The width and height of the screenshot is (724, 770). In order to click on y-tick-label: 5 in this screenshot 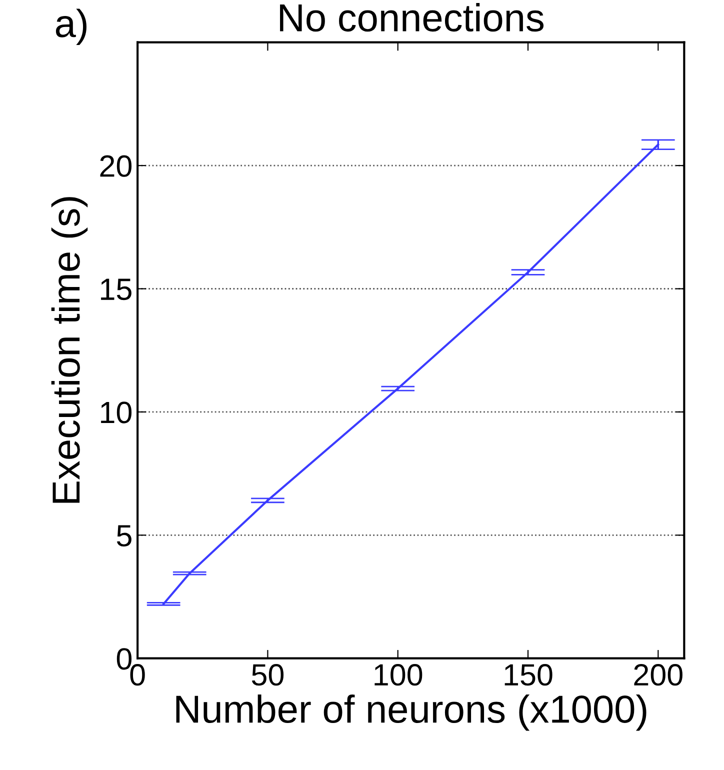, I will do `click(124, 536)`.